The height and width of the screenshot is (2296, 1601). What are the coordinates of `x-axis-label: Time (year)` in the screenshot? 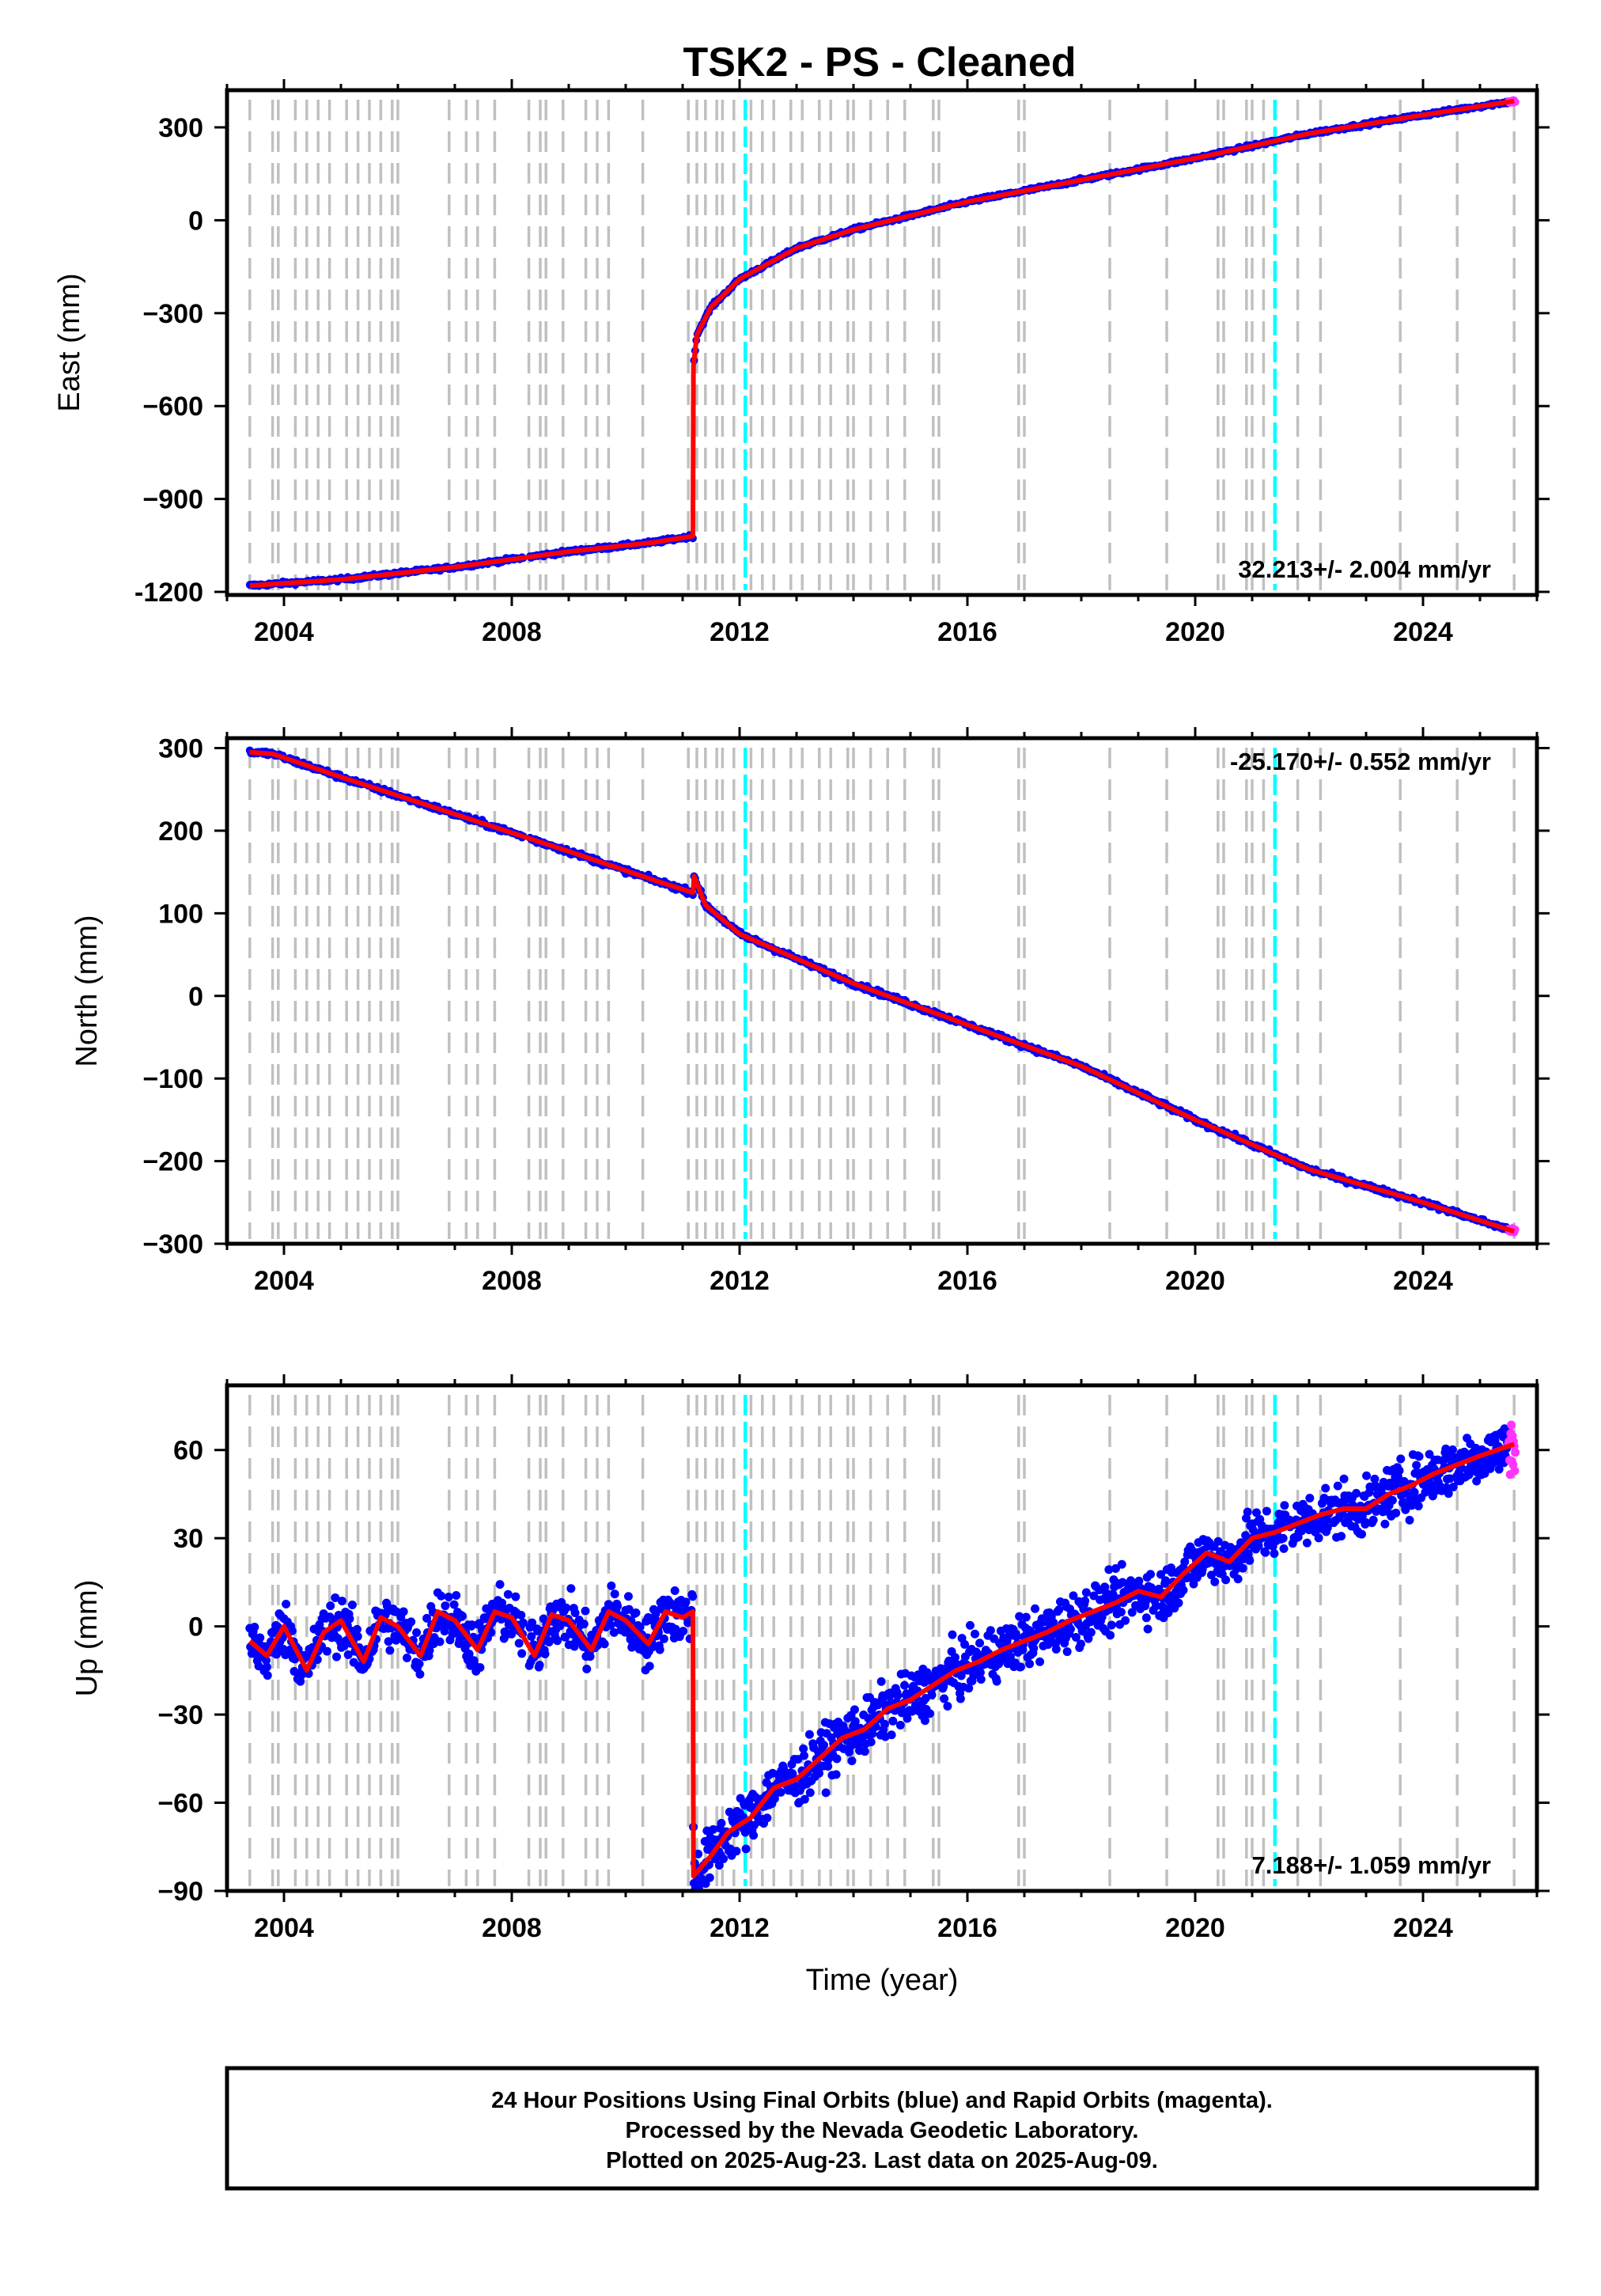 It's located at (882, 1980).